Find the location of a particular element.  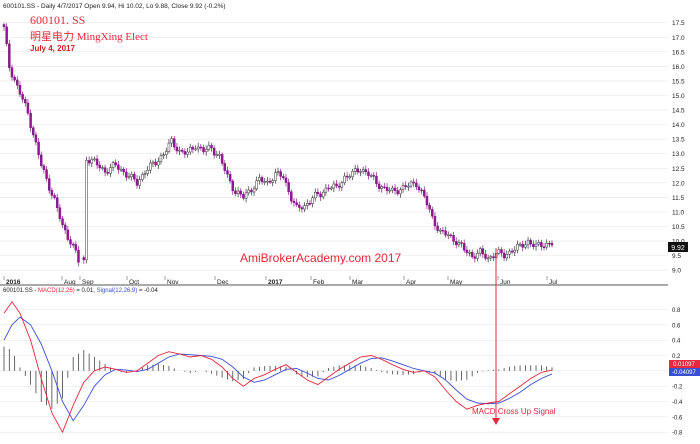

price-y-tick-label: 11.5 is located at coordinates (678, 198).